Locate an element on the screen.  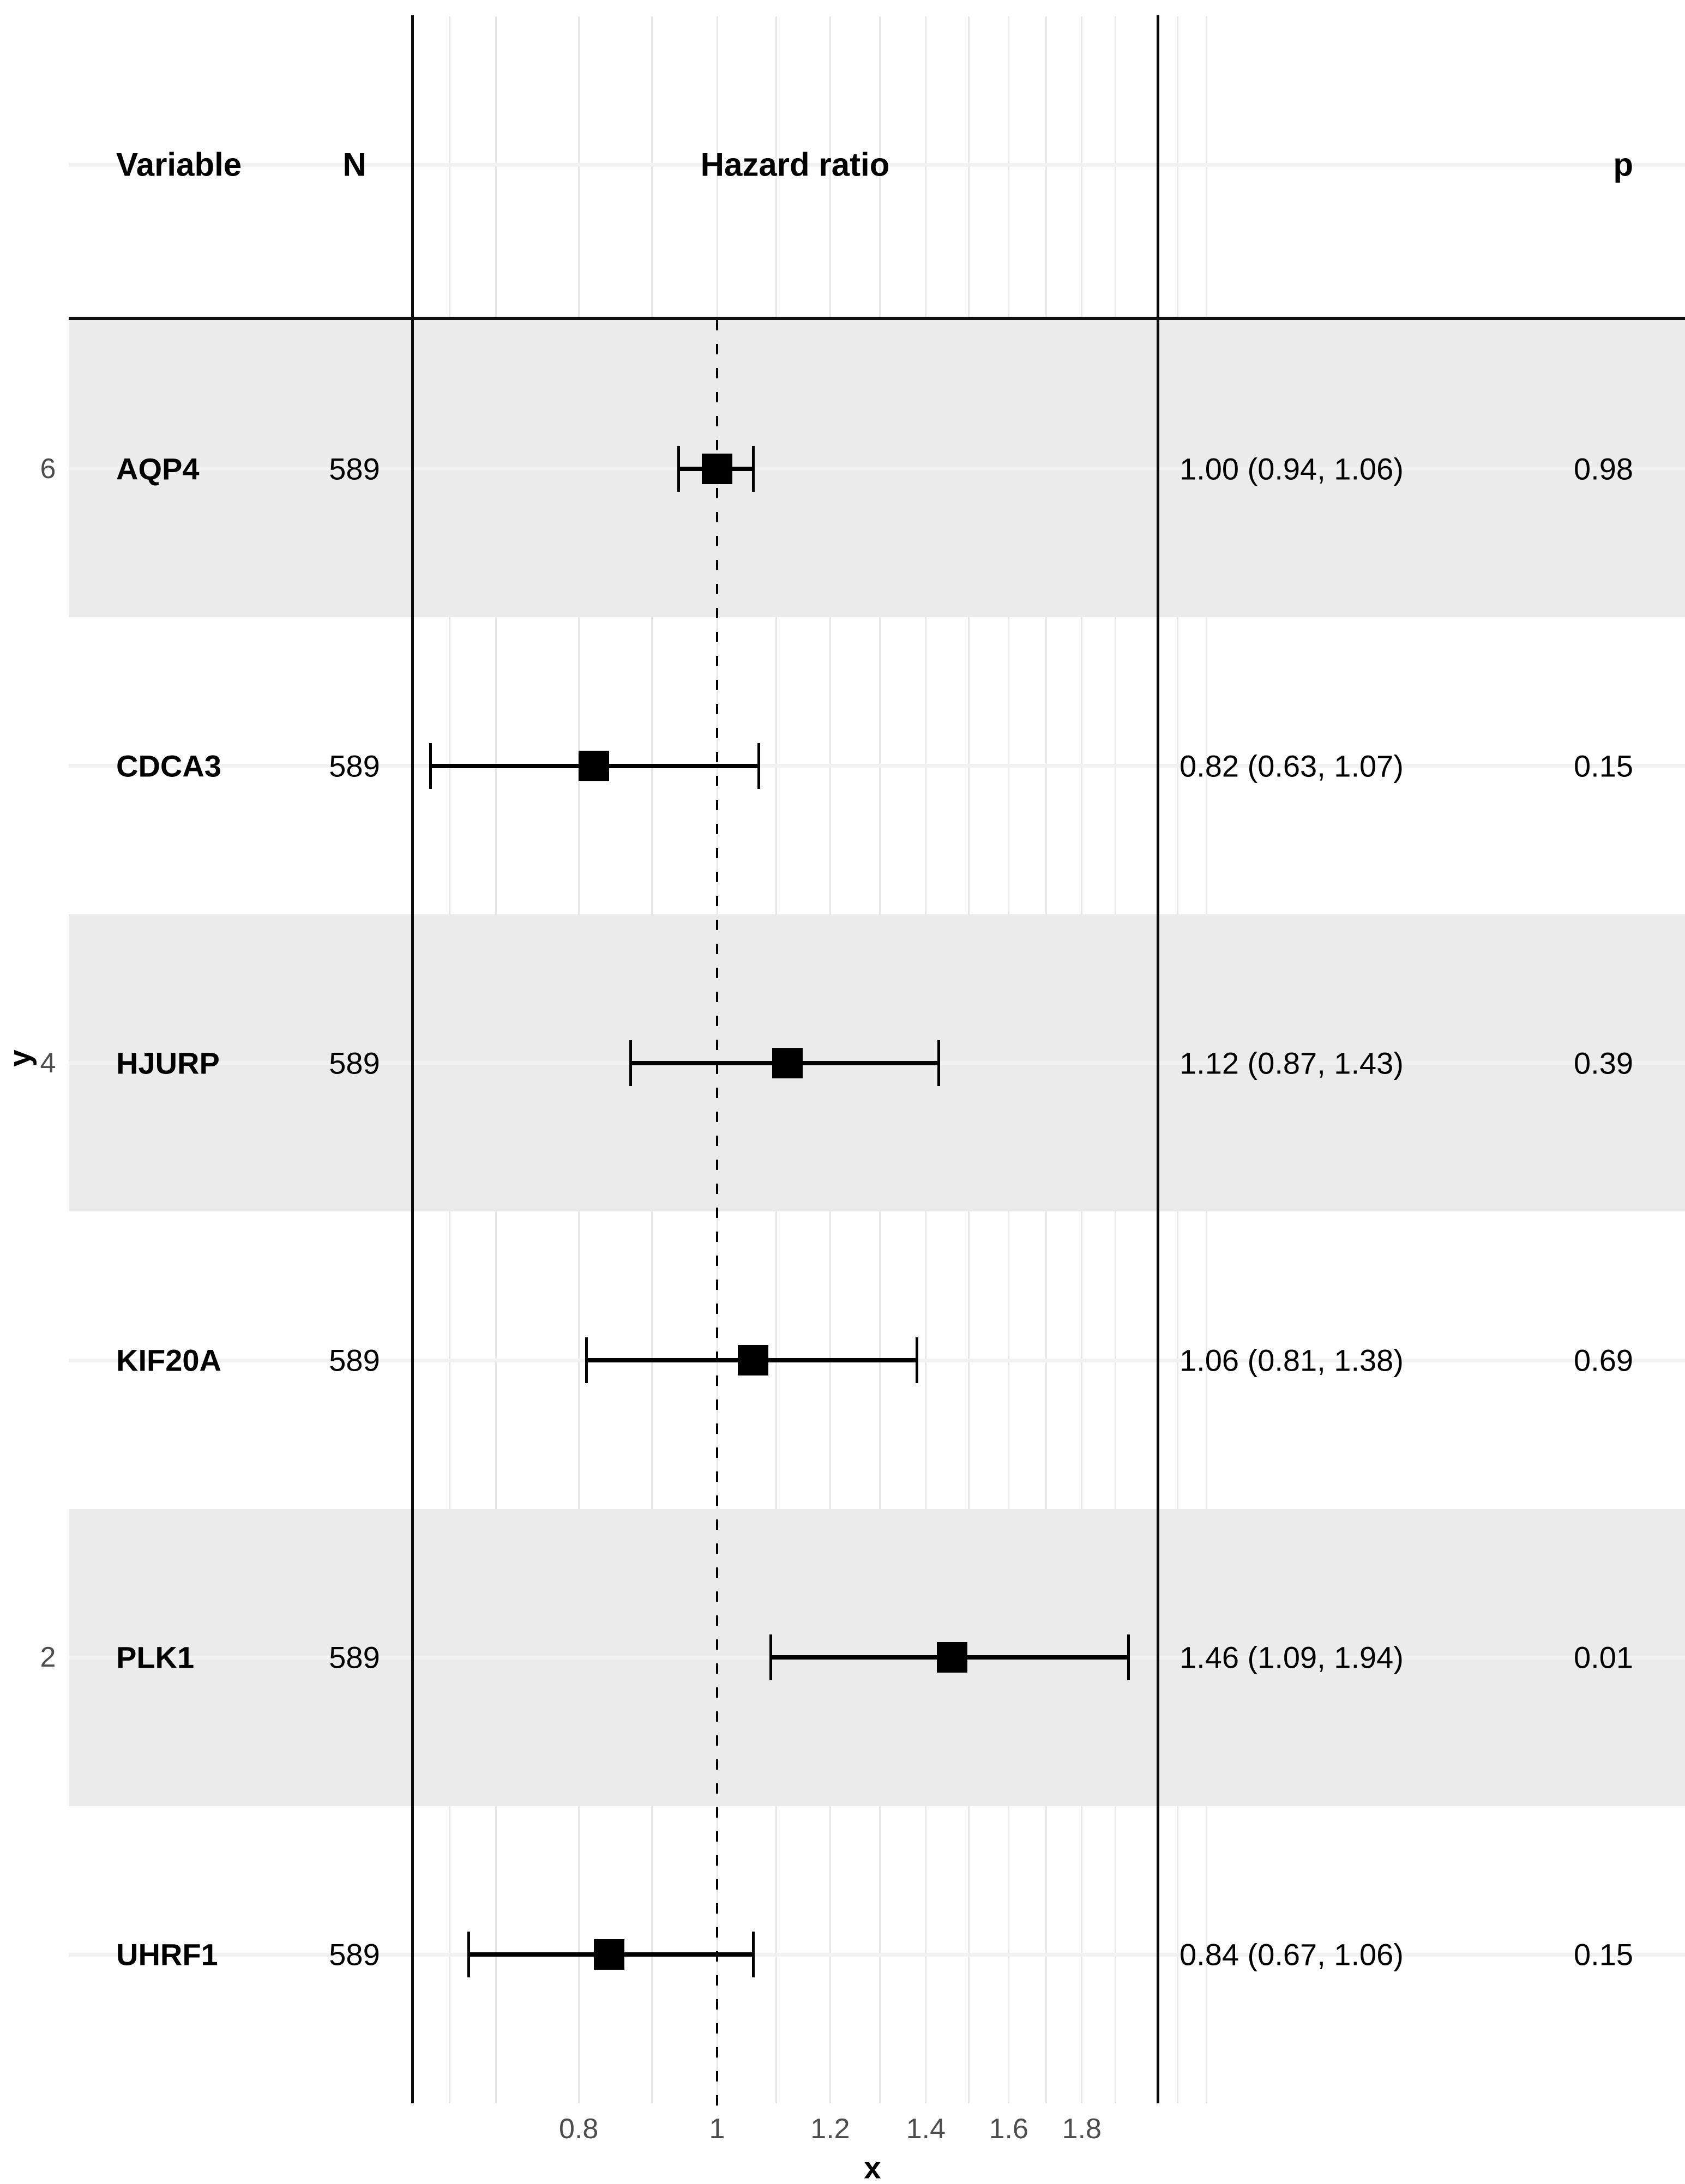
estimate-value: 1.00 (0.94, 1.06) is located at coordinates (1292, 469).